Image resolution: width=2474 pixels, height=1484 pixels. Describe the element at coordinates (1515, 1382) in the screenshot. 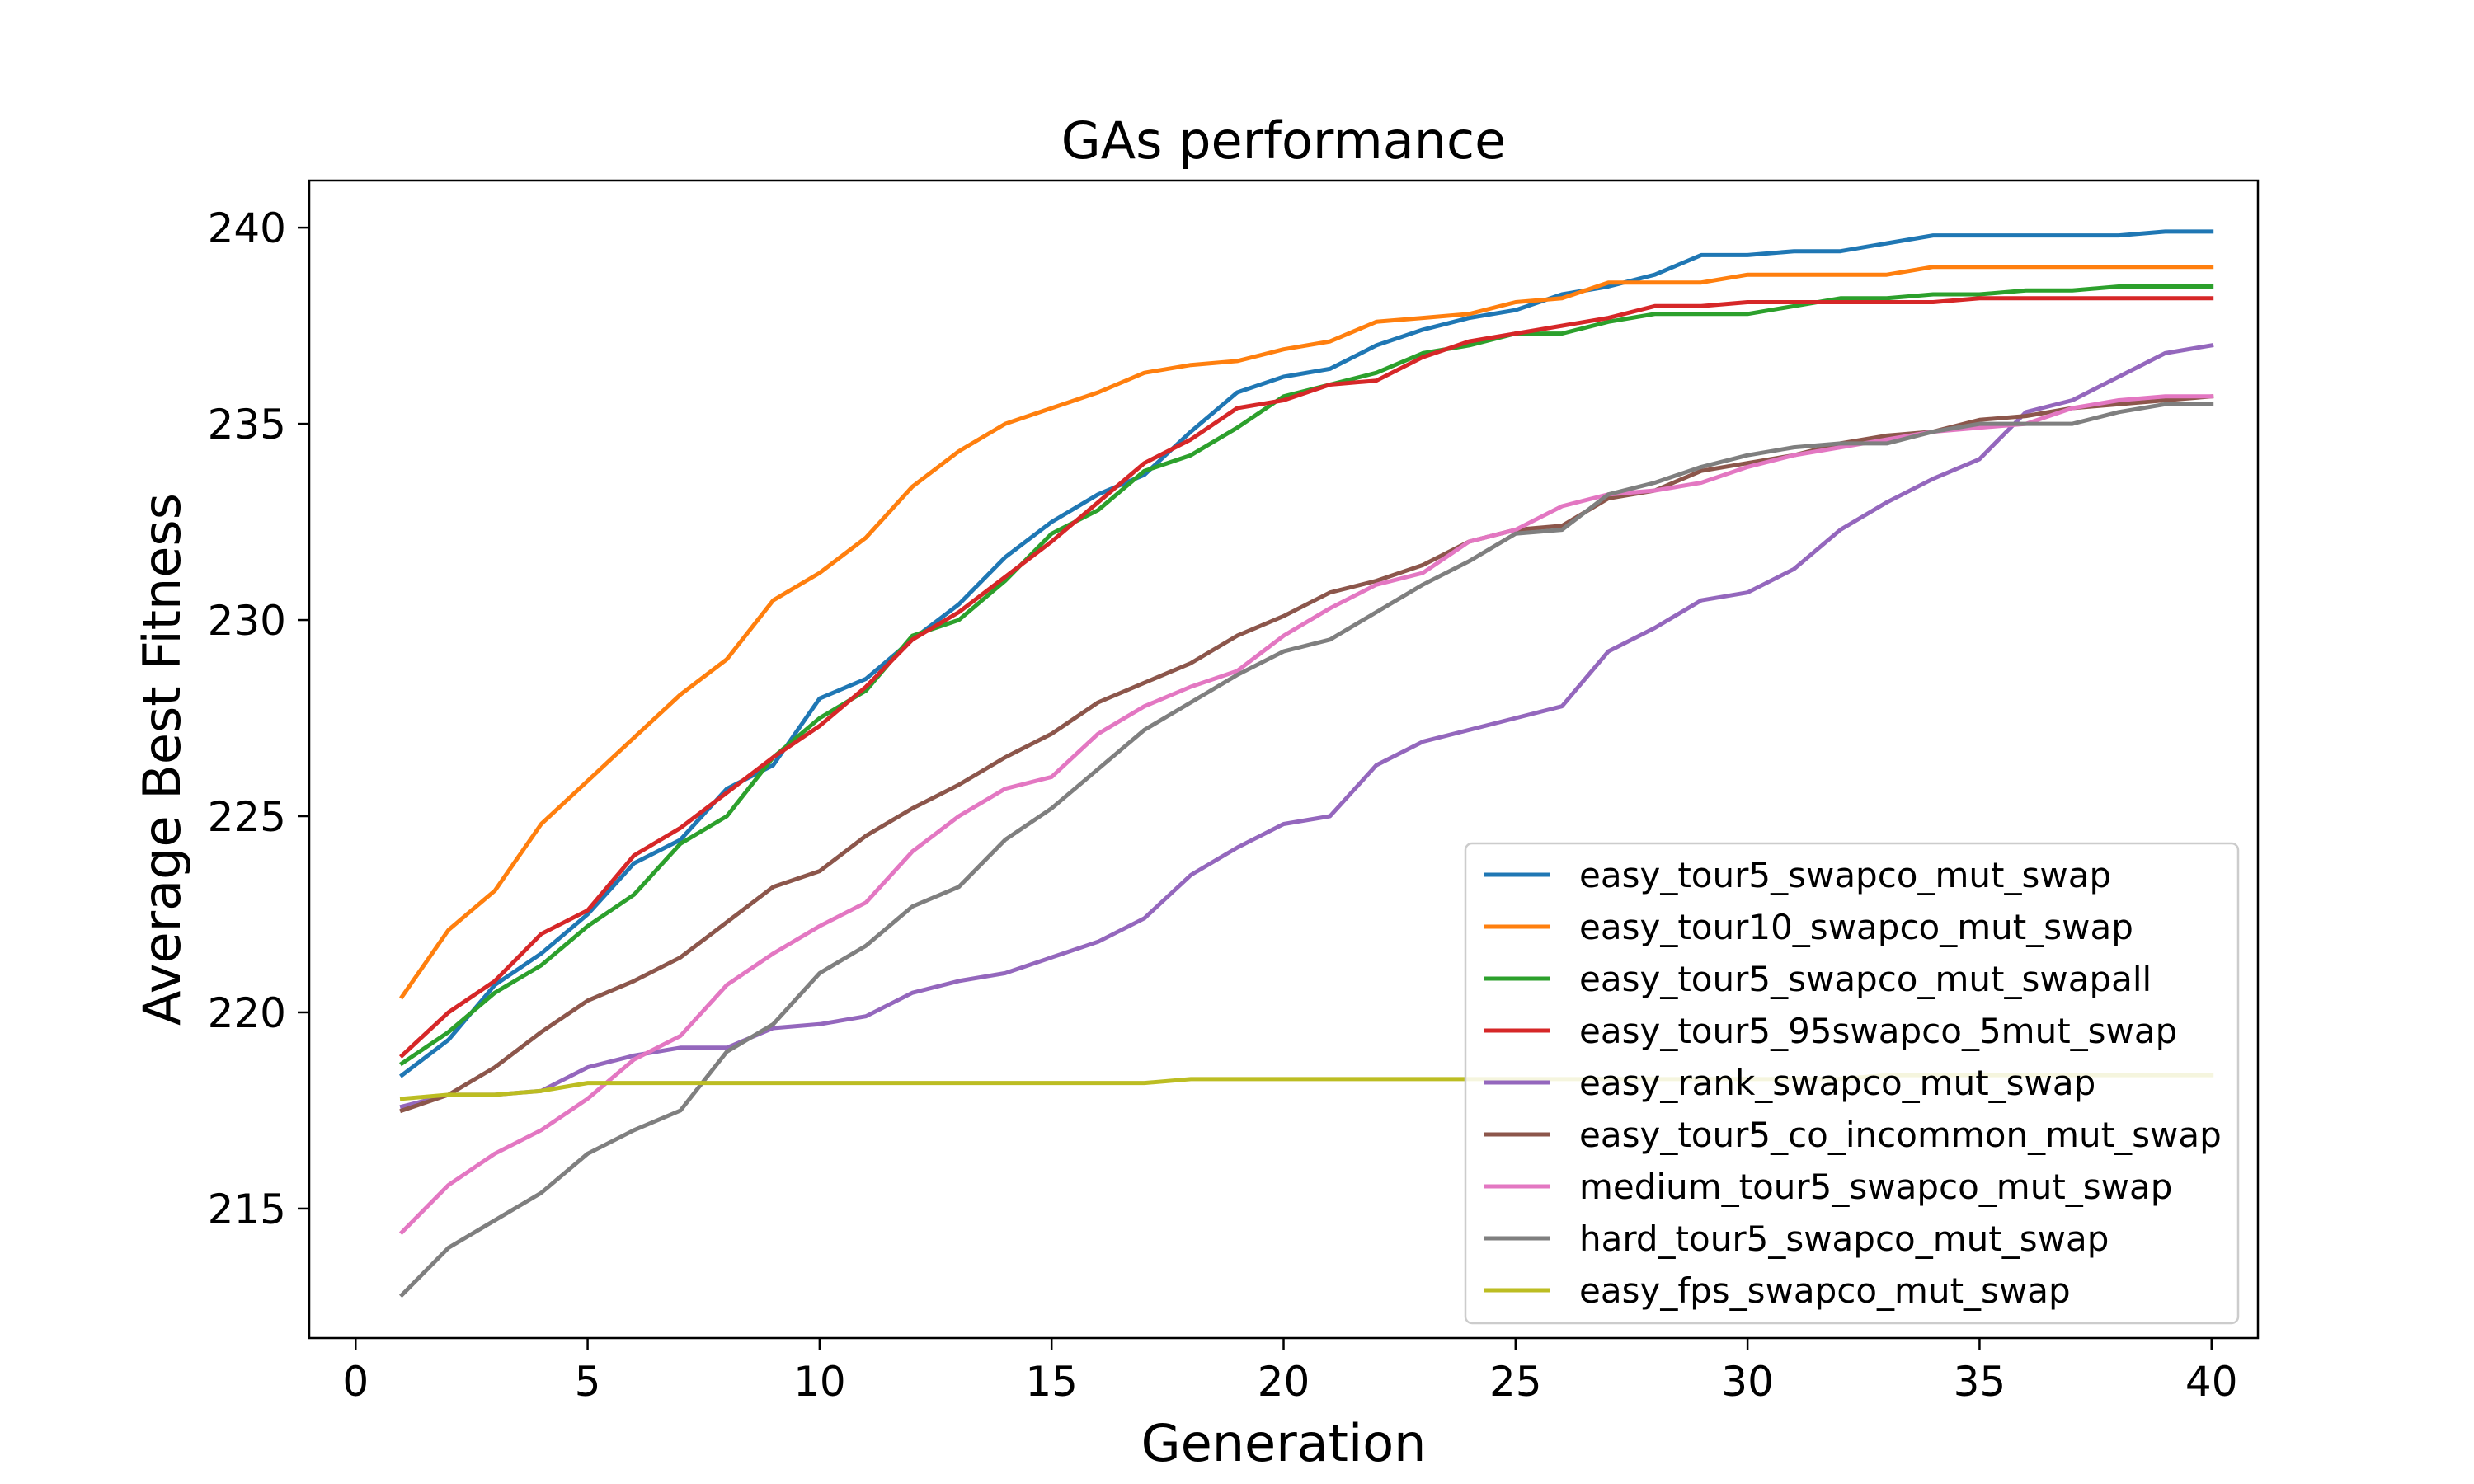

I see `x-tick-label: 25` at that location.